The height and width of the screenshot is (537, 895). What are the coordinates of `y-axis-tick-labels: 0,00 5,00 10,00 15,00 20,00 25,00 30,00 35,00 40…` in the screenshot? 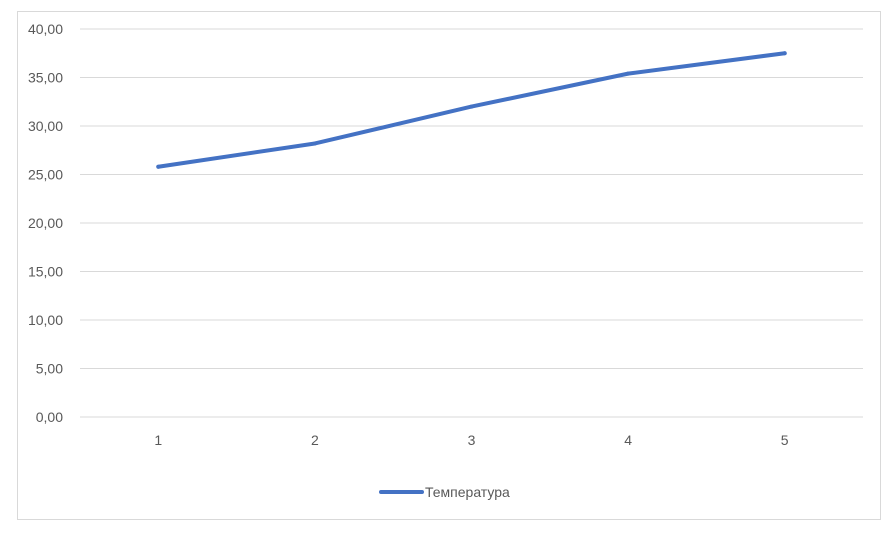 It's located at (45, 223).